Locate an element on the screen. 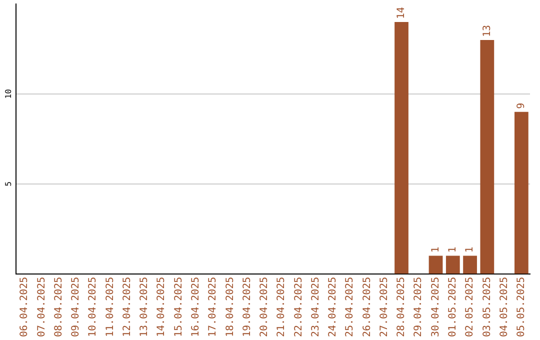 This screenshot has height=340, width=540. x-tick-label: 06.04.2025 is located at coordinates (24, 307).